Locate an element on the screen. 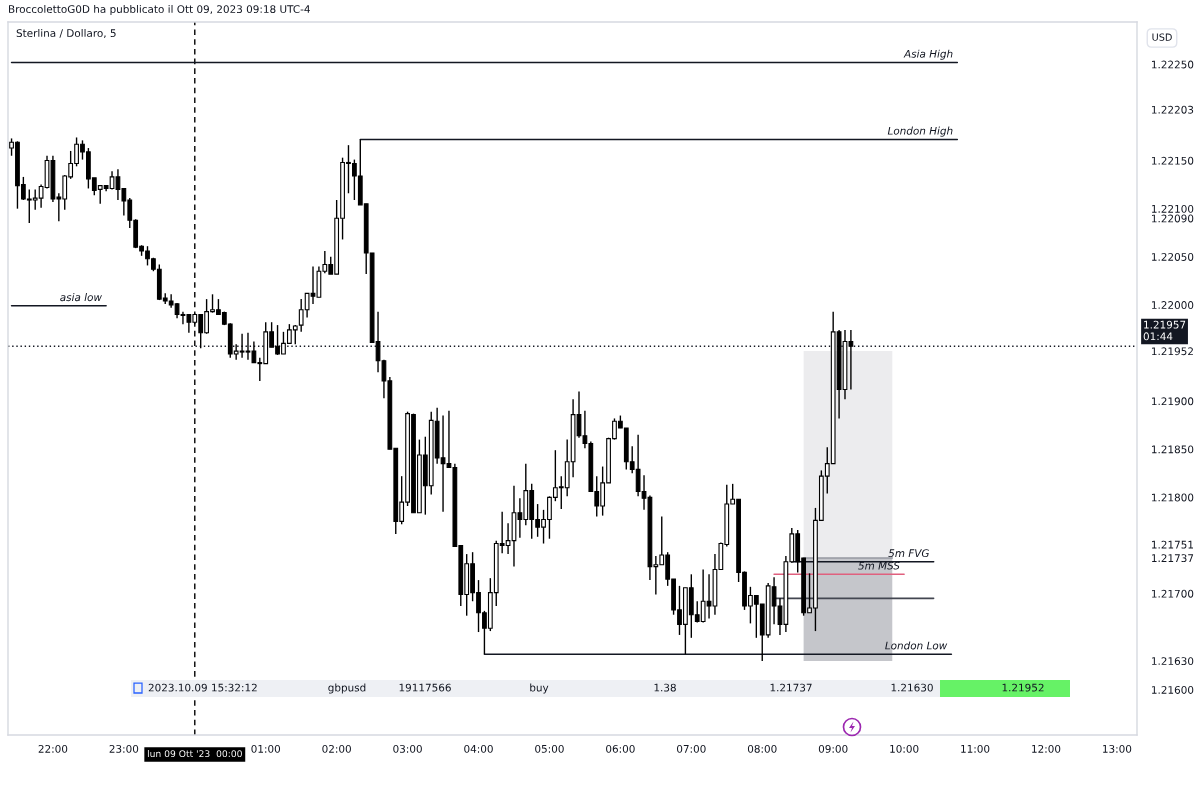 This screenshot has width=1200, height=791. series-label: 5m MSS is located at coordinates (879, 565).